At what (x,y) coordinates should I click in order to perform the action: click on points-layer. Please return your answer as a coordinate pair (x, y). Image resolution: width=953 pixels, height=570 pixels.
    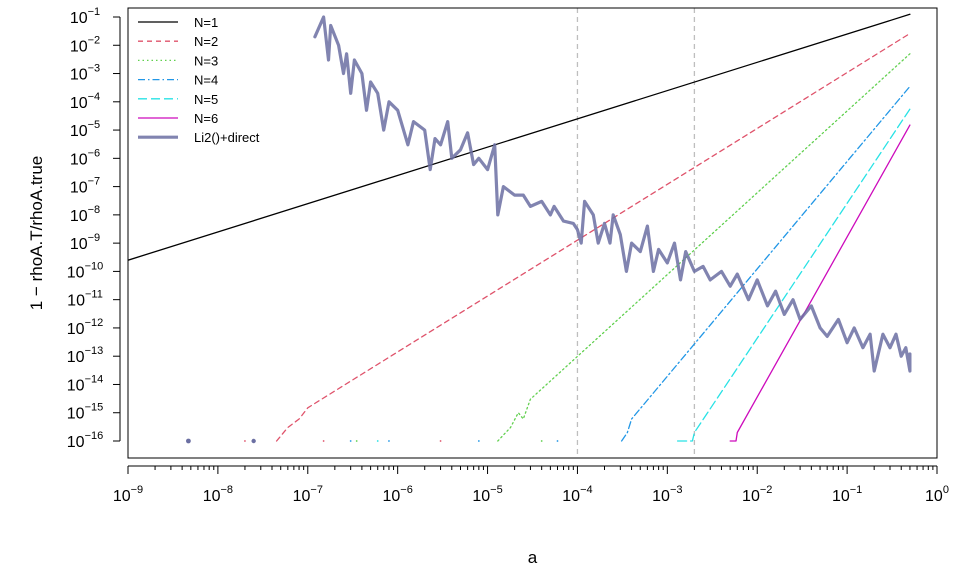
    Looking at the image, I should click on (372, 441).